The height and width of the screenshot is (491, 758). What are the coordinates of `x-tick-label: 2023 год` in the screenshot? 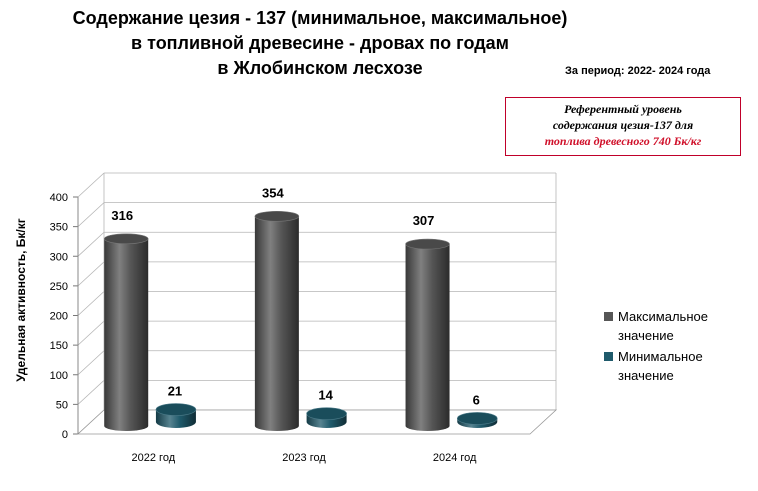 It's located at (304, 458).